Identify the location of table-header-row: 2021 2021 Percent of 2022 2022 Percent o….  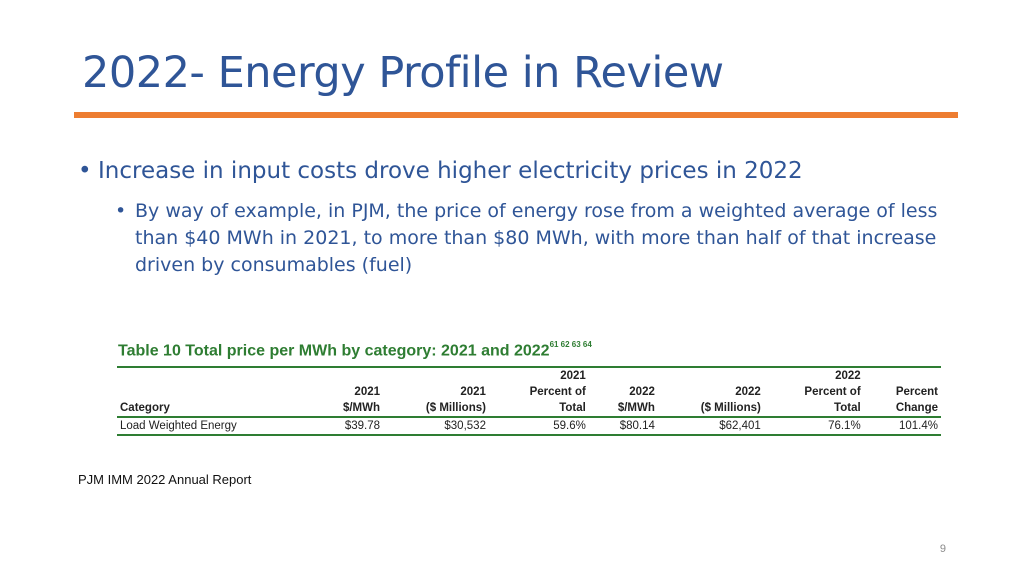
(529, 392).